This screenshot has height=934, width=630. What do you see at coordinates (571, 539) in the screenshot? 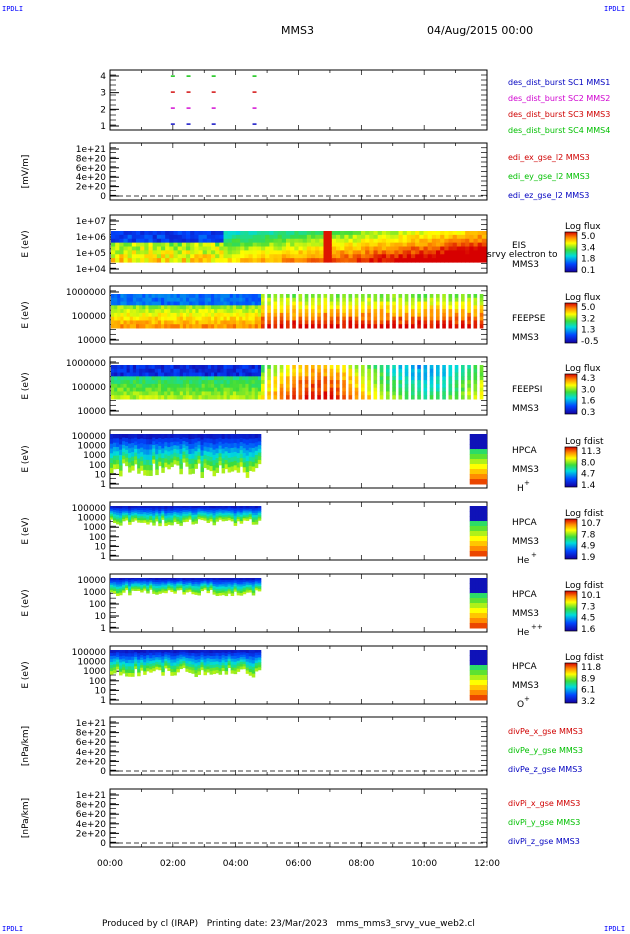
I see `colorbar` at bounding box center [571, 539].